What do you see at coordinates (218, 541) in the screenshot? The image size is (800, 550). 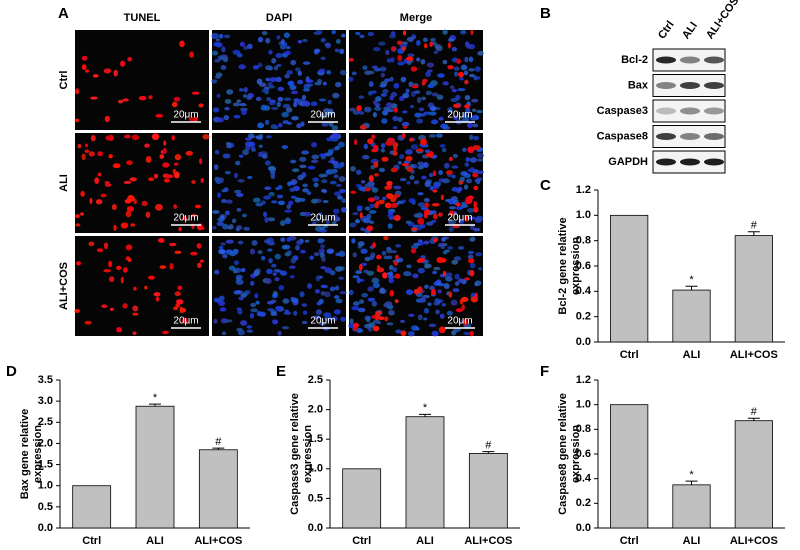 I see `x-tick-label: ALI+COS` at bounding box center [218, 541].